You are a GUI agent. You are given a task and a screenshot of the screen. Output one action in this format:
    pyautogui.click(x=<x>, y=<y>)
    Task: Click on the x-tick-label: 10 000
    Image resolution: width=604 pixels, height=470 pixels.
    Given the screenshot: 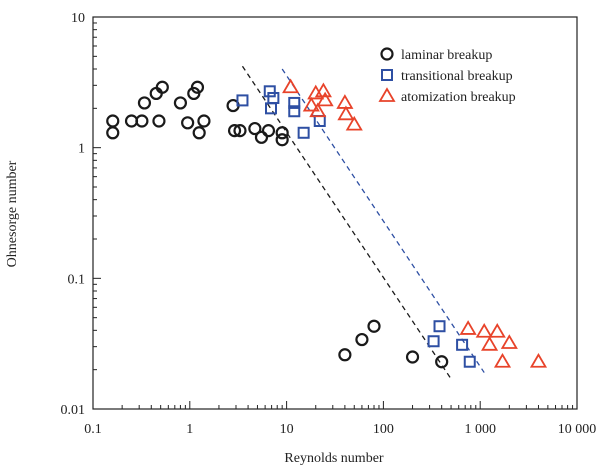 What is the action you would take?
    pyautogui.click(x=577, y=429)
    